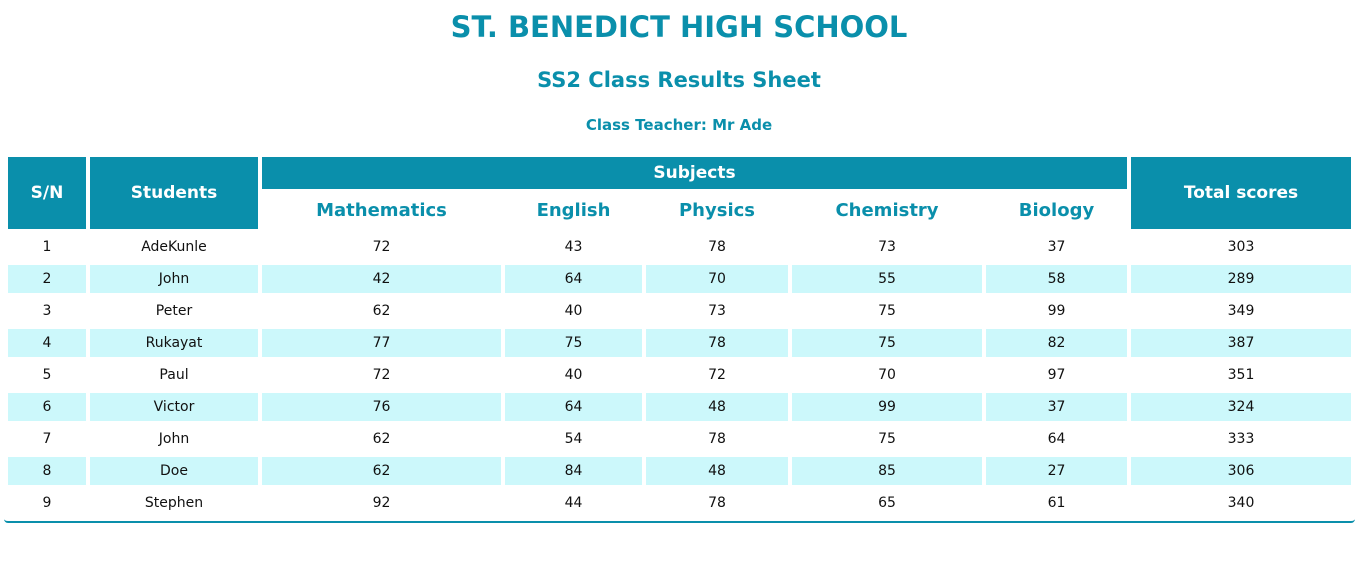 The width and height of the screenshot is (1358, 565). I want to click on cell-physics: 72, so click(717, 375).